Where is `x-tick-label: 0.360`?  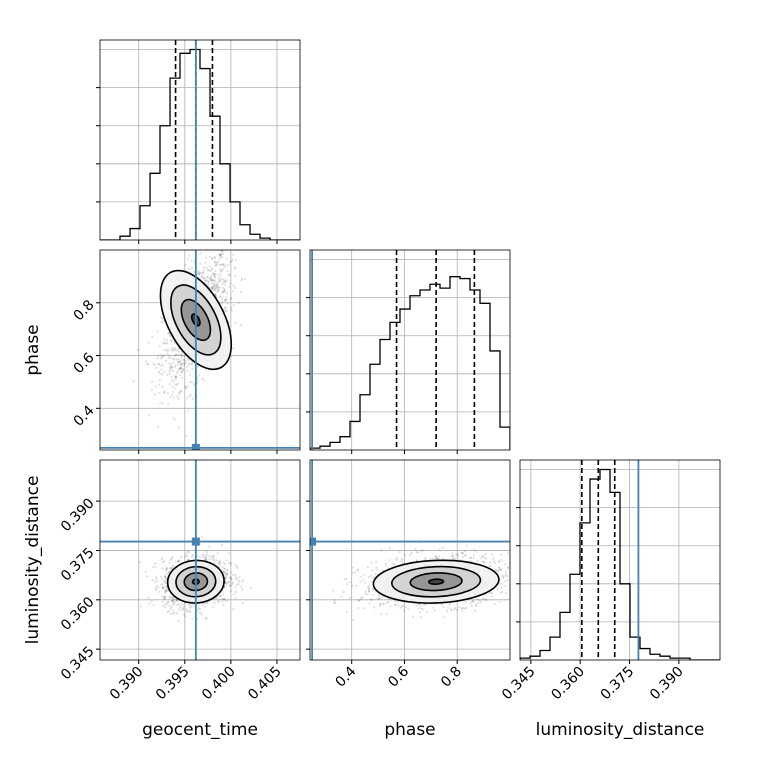
x-tick-label: 0.360 is located at coordinates (568, 684).